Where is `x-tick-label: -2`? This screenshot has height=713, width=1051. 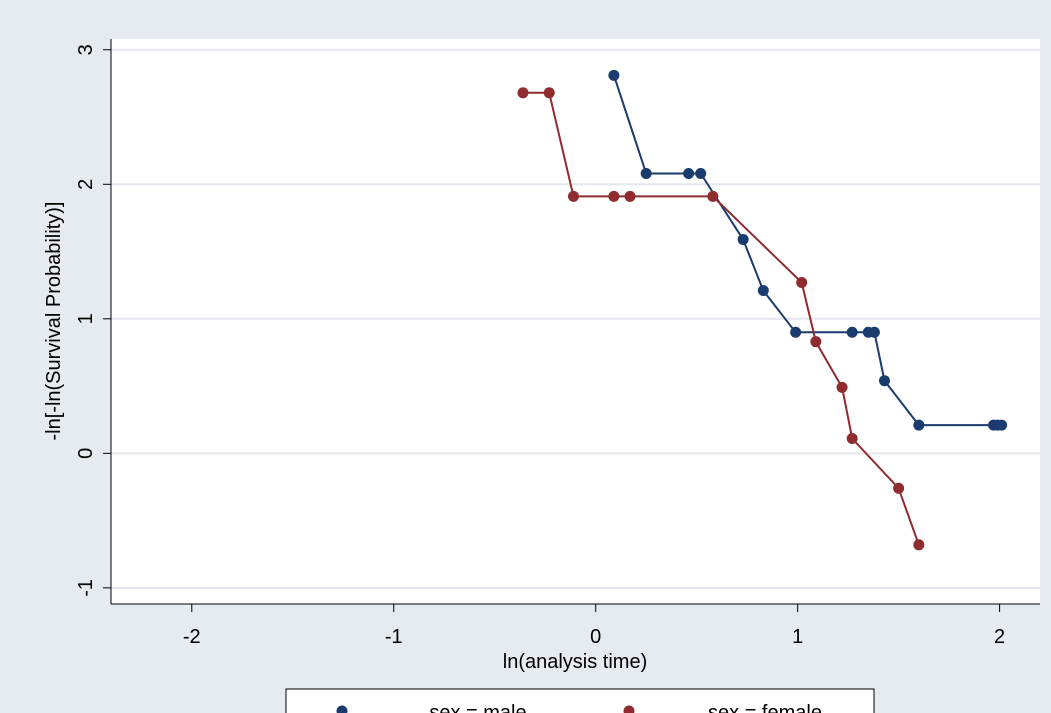 x-tick-label: -2 is located at coordinates (192, 637).